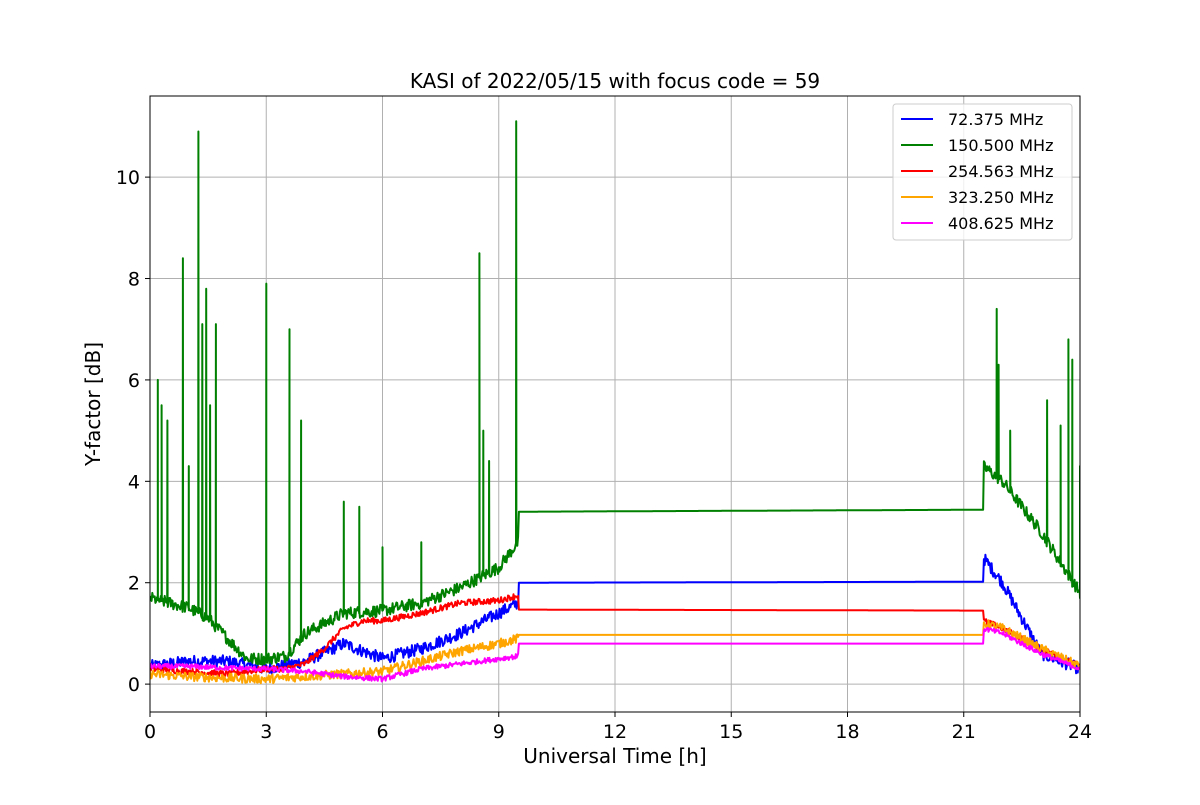  I want to click on legend-entry-label: 323.250 MHz, so click(1000, 197).